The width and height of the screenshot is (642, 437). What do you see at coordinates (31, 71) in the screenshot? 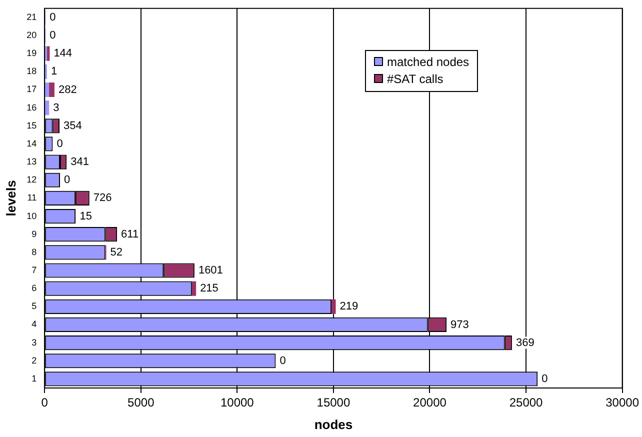
I see `y-tick-label: 18` at bounding box center [31, 71].